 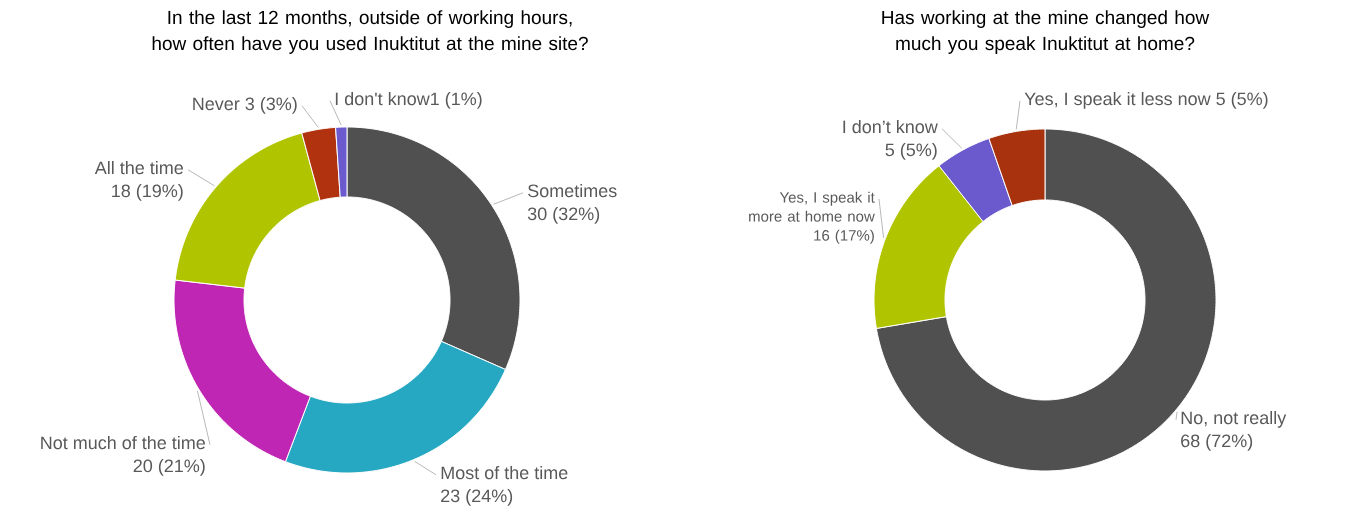 I want to click on data-label: 1 (1%), so click(x=456, y=100).